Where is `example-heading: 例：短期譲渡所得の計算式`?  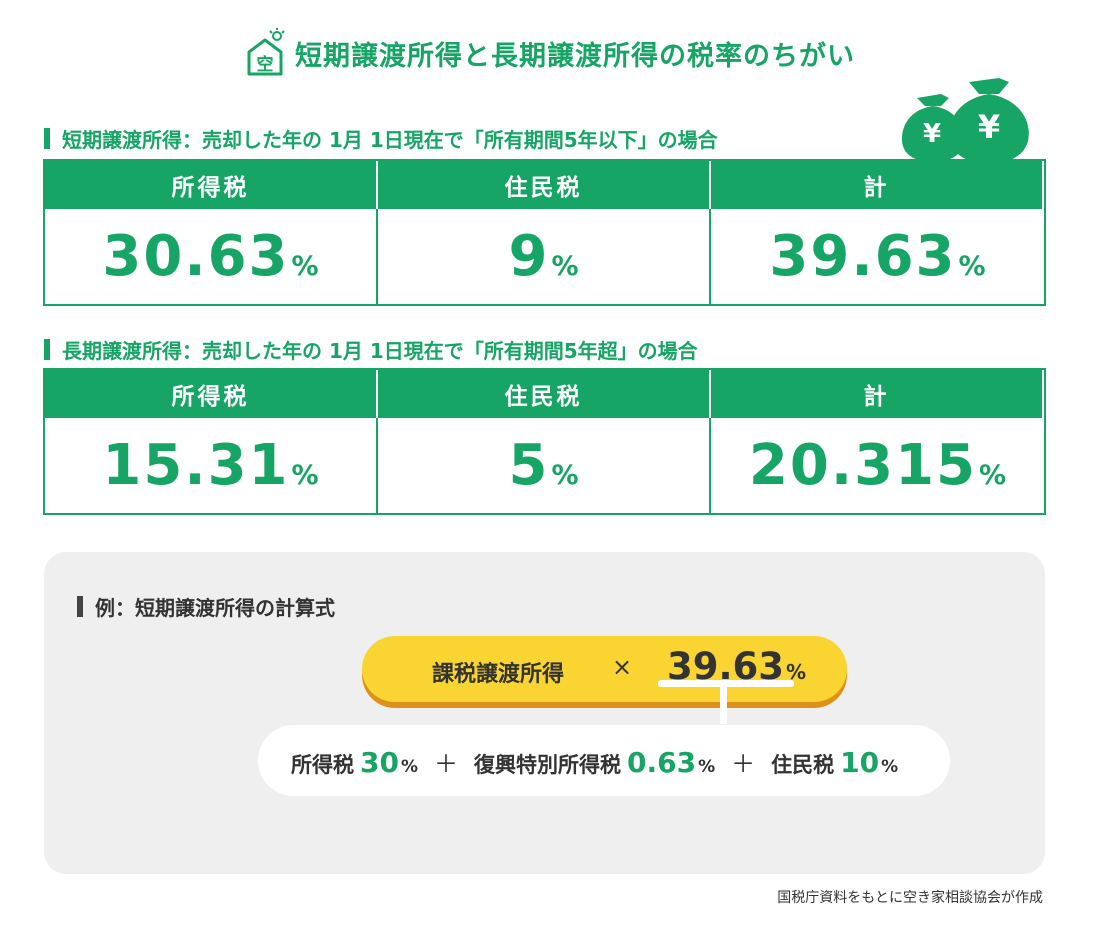
example-heading: 例：短期譲渡所得の計算式 is located at coordinates (206, 606).